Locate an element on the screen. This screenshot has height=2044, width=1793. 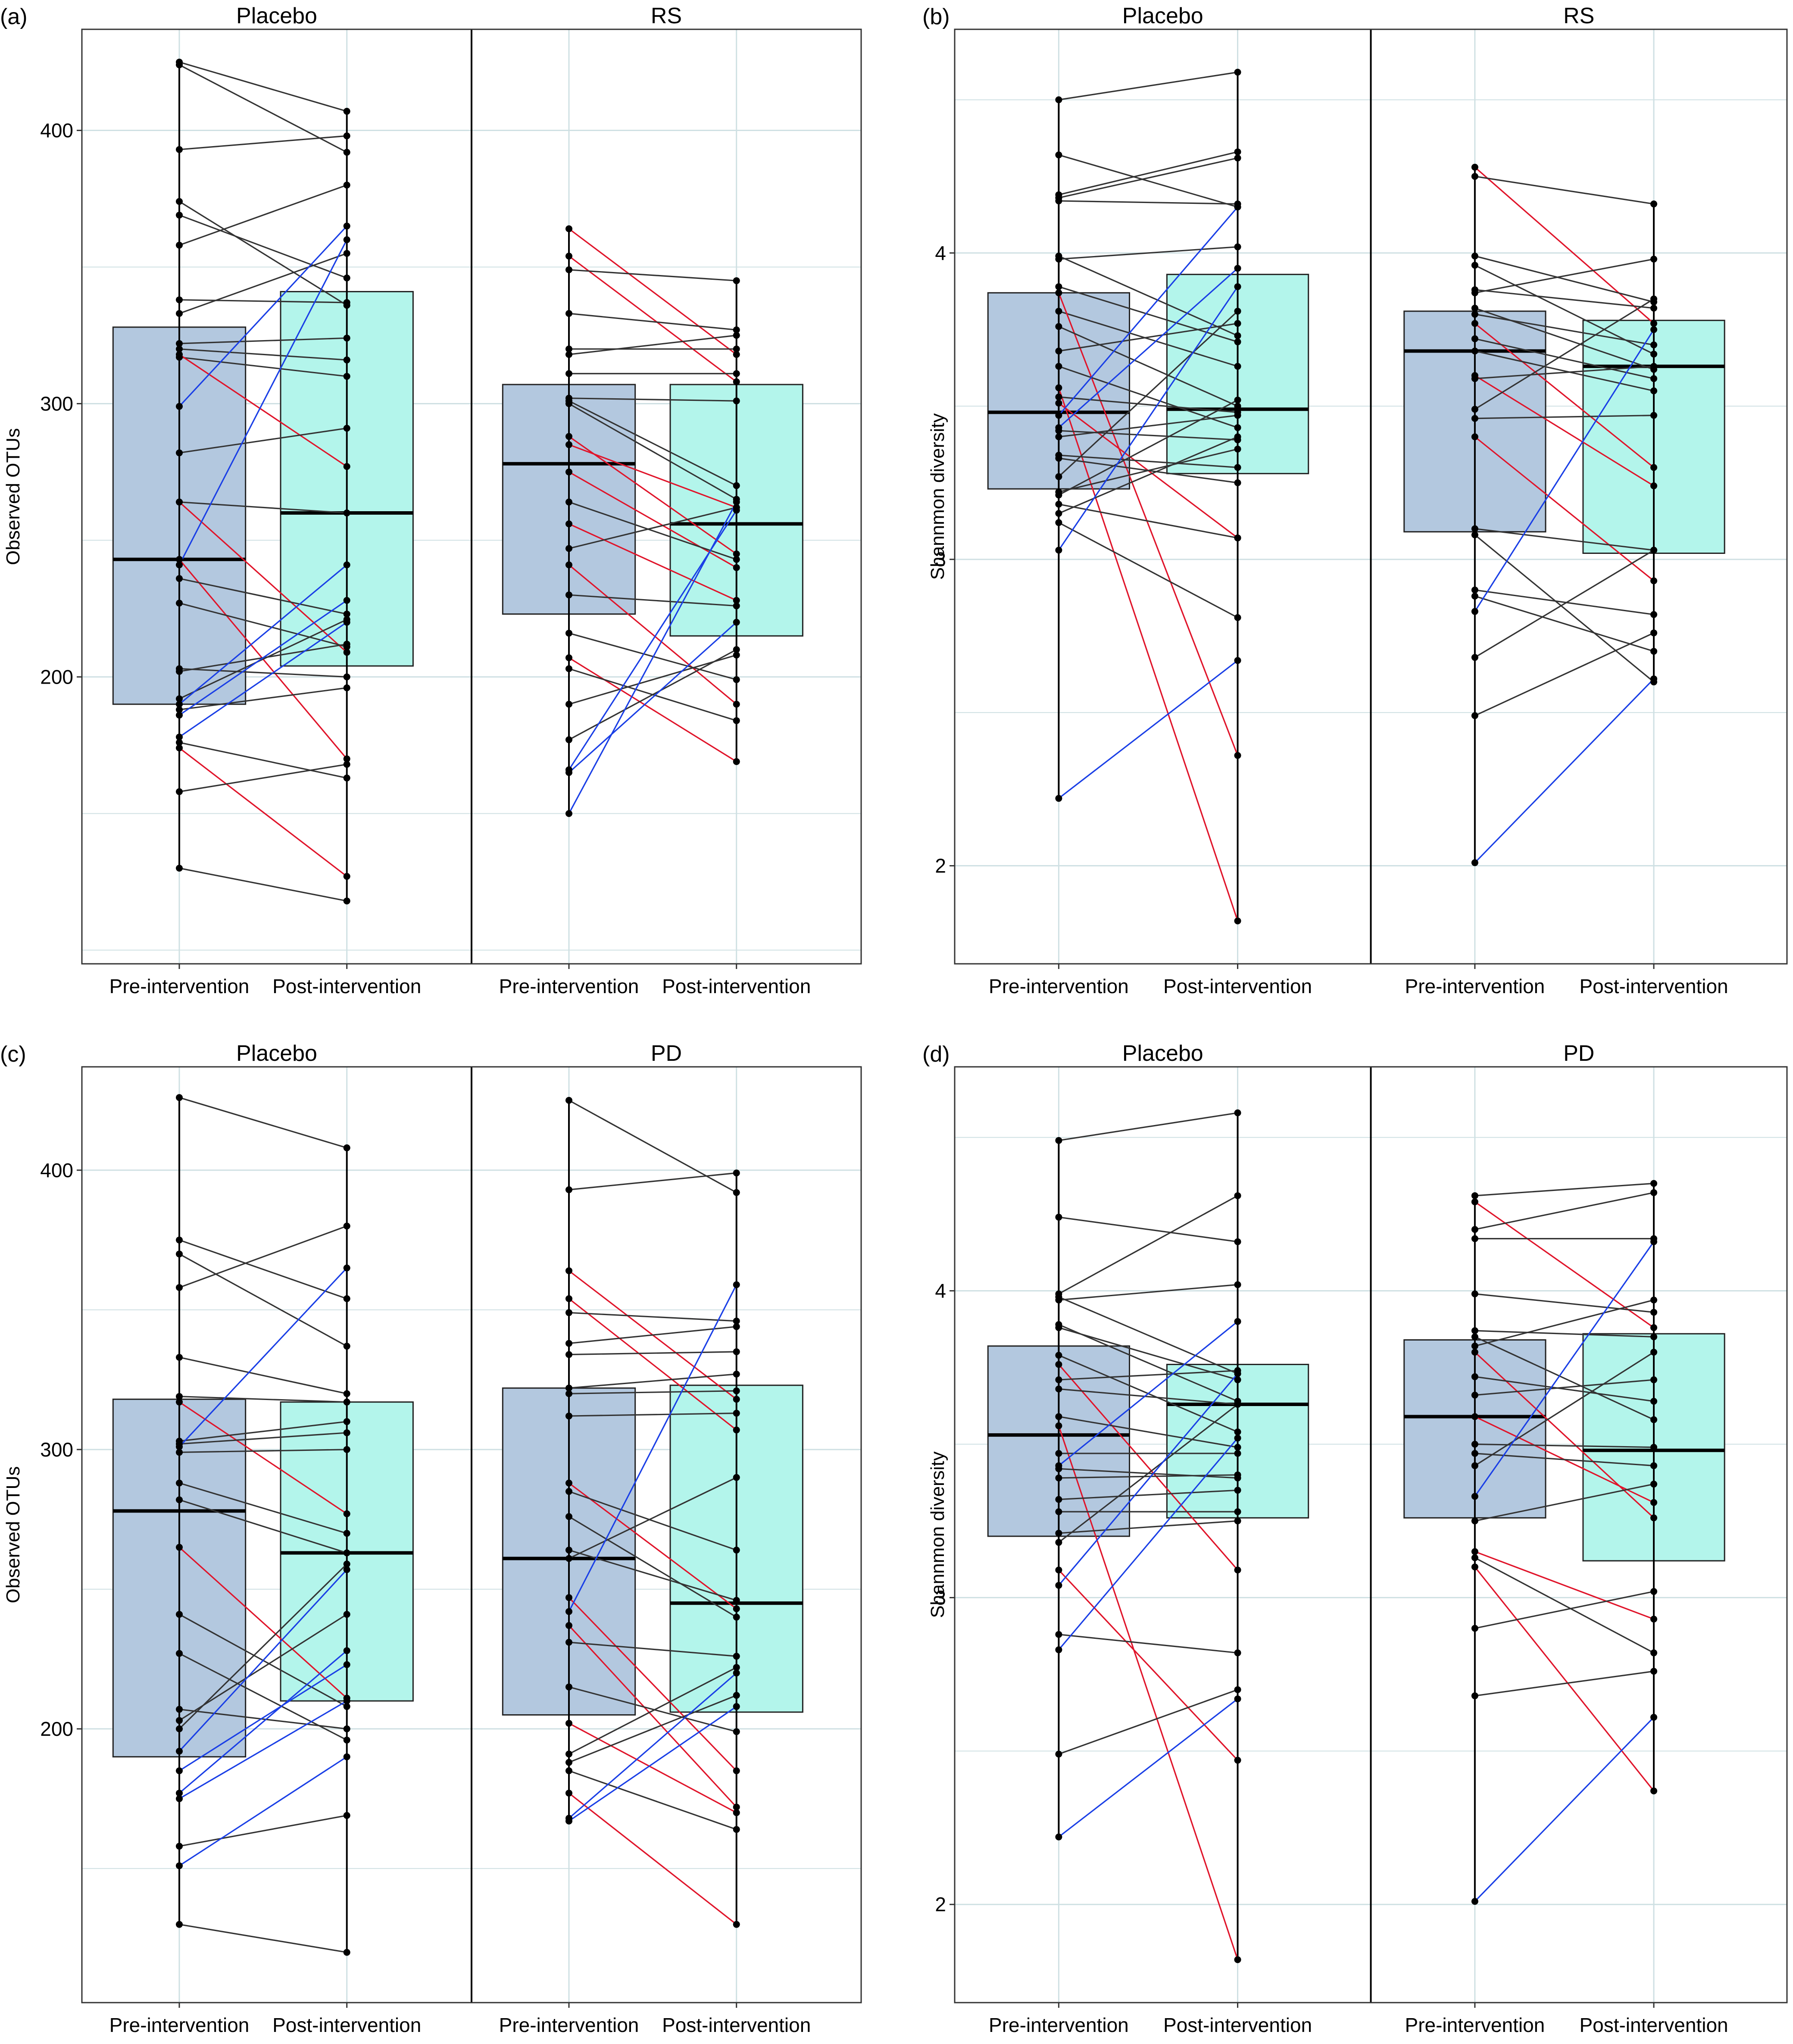
facet-rs: RS Pre-intervention Post-intervention is located at coordinates (1565, 500).